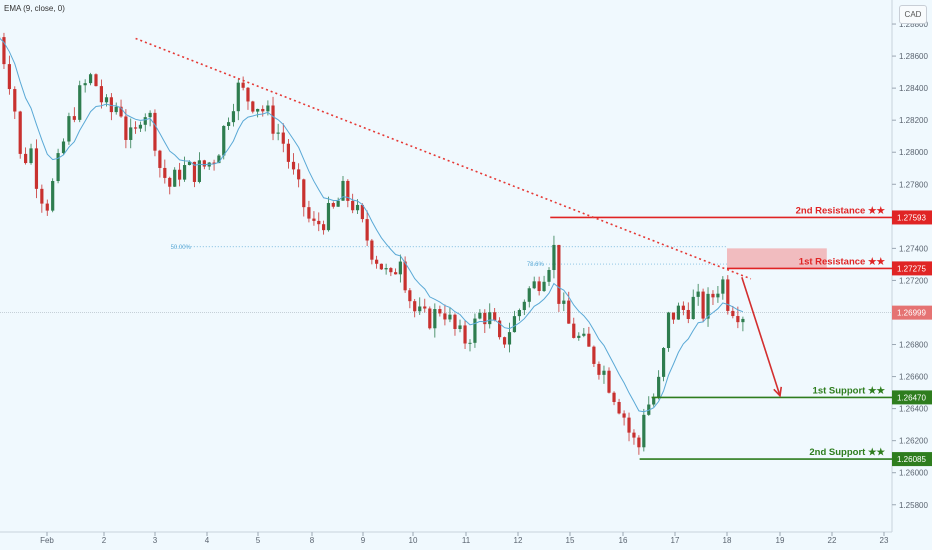 This screenshot has width=932, height=550. What do you see at coordinates (913, 14) in the screenshot?
I see `currency-button: CAD` at bounding box center [913, 14].